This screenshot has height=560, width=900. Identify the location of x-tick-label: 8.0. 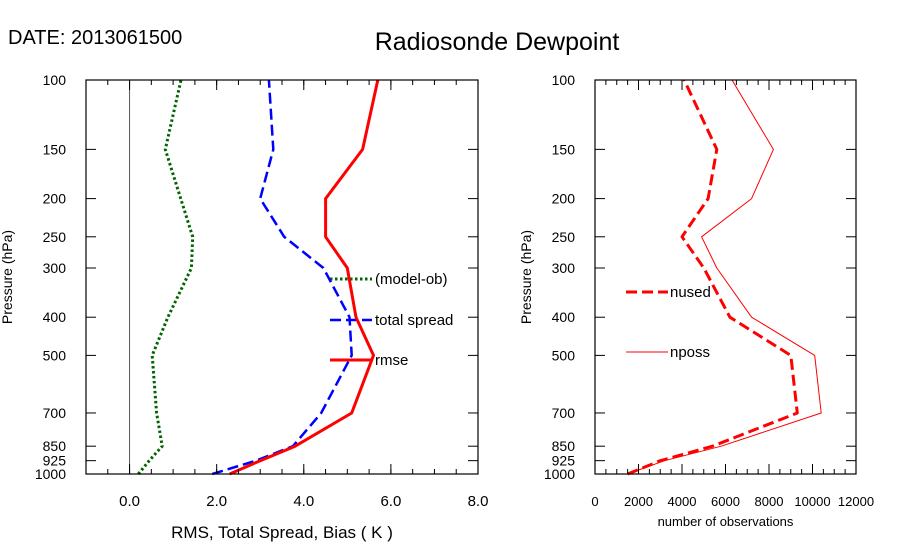
(478, 501).